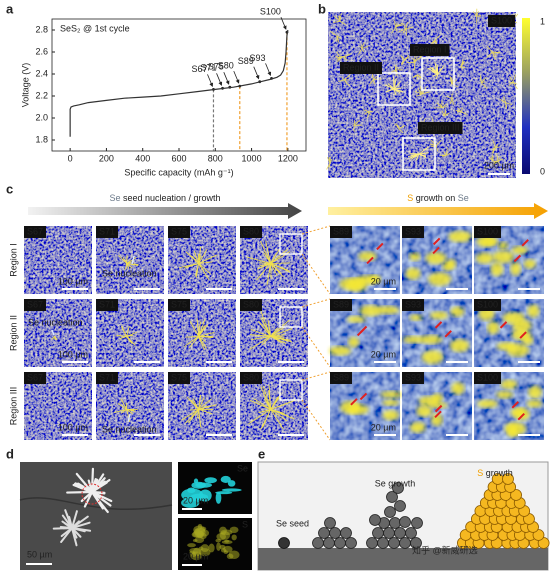 Image resolution: width=554 pixels, height=577 pixels. I want to click on zoom-box, so click(291, 390).